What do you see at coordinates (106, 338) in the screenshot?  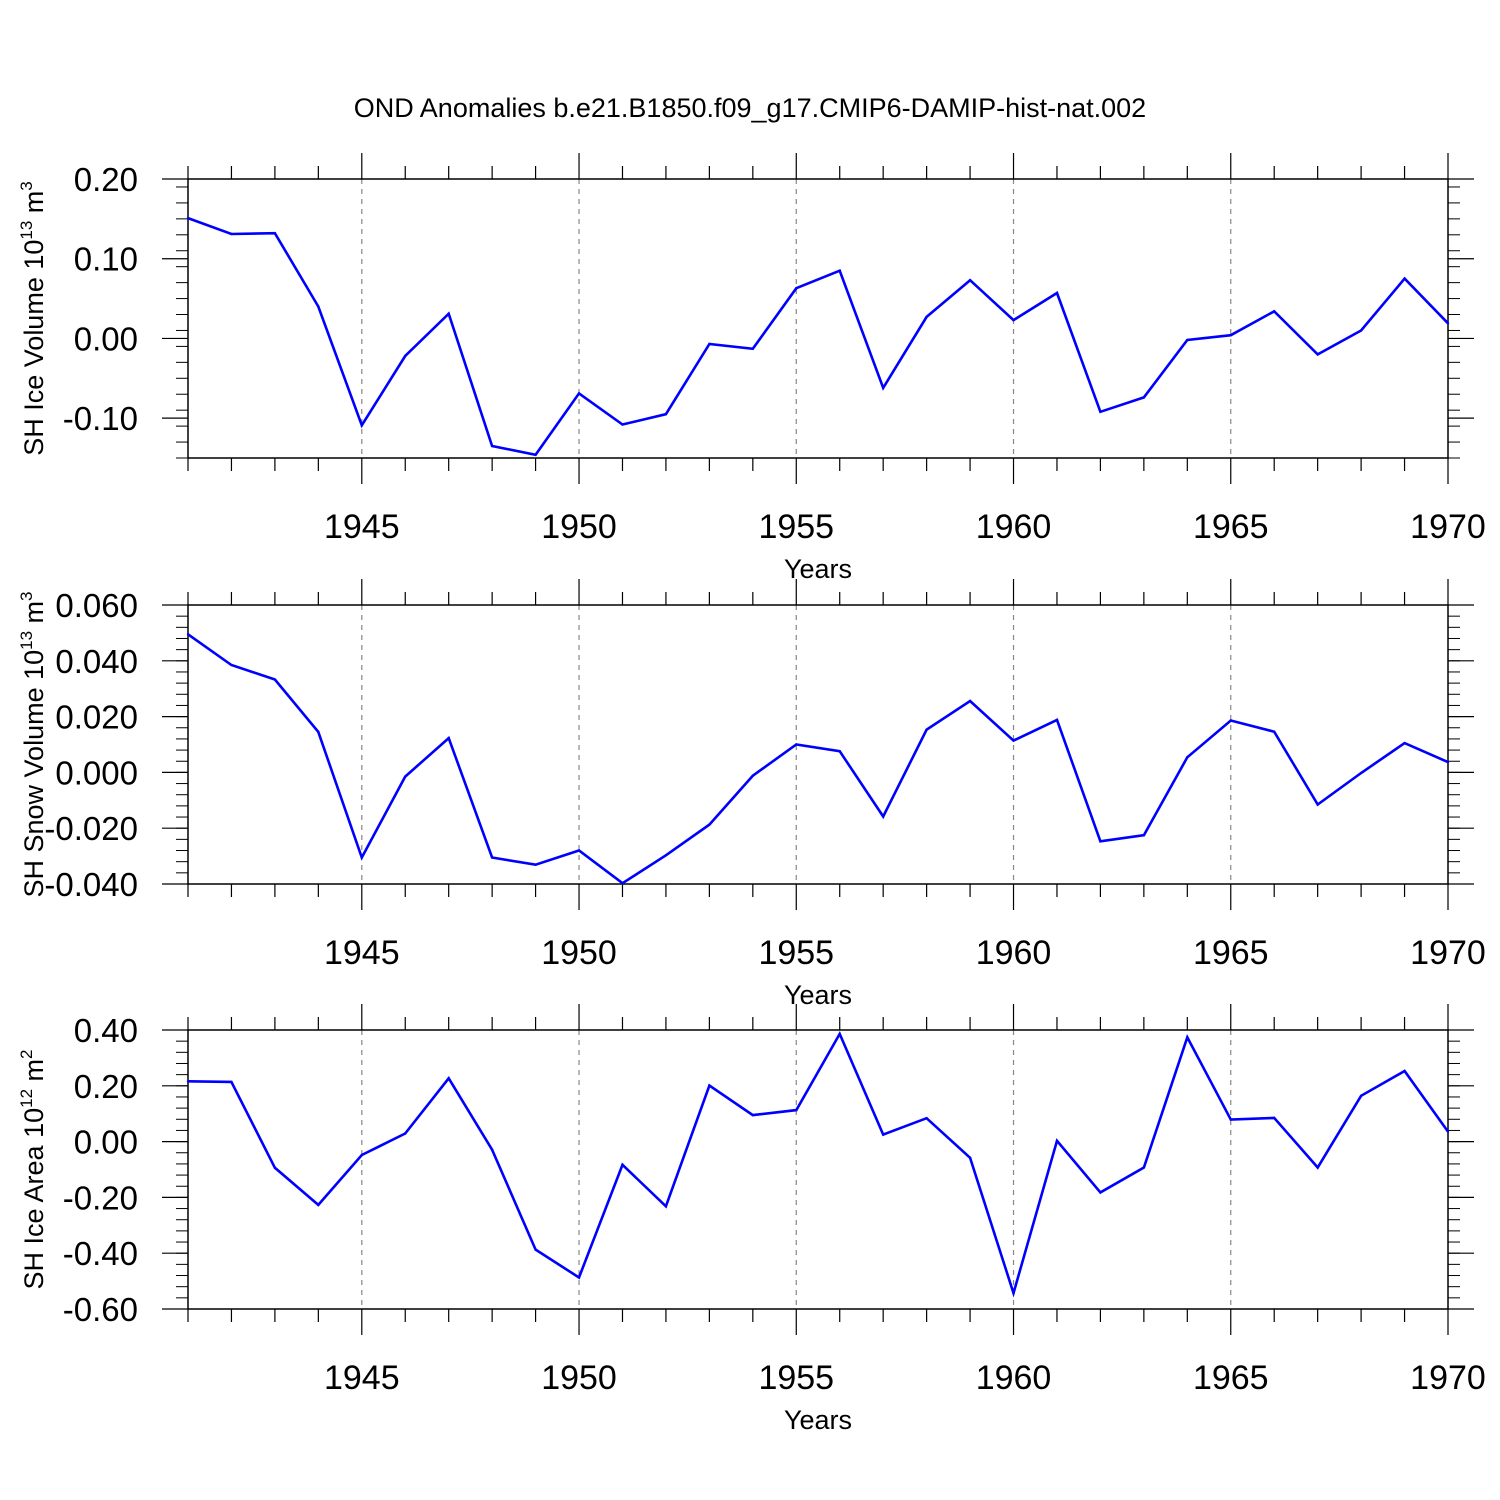 I see `y-tick-label: 0.00` at bounding box center [106, 338].